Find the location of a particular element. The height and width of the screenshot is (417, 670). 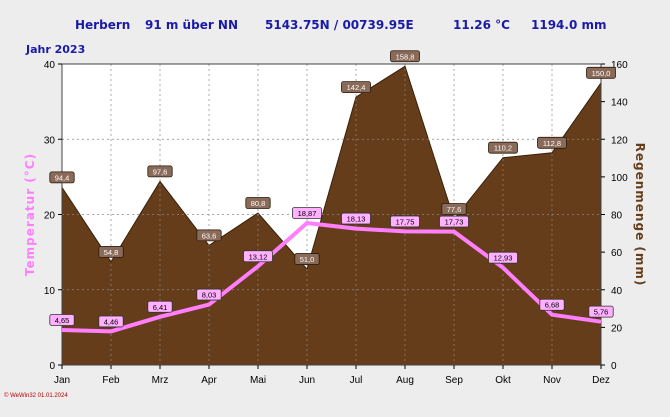

x-tick-label: Dez is located at coordinates (601, 380).